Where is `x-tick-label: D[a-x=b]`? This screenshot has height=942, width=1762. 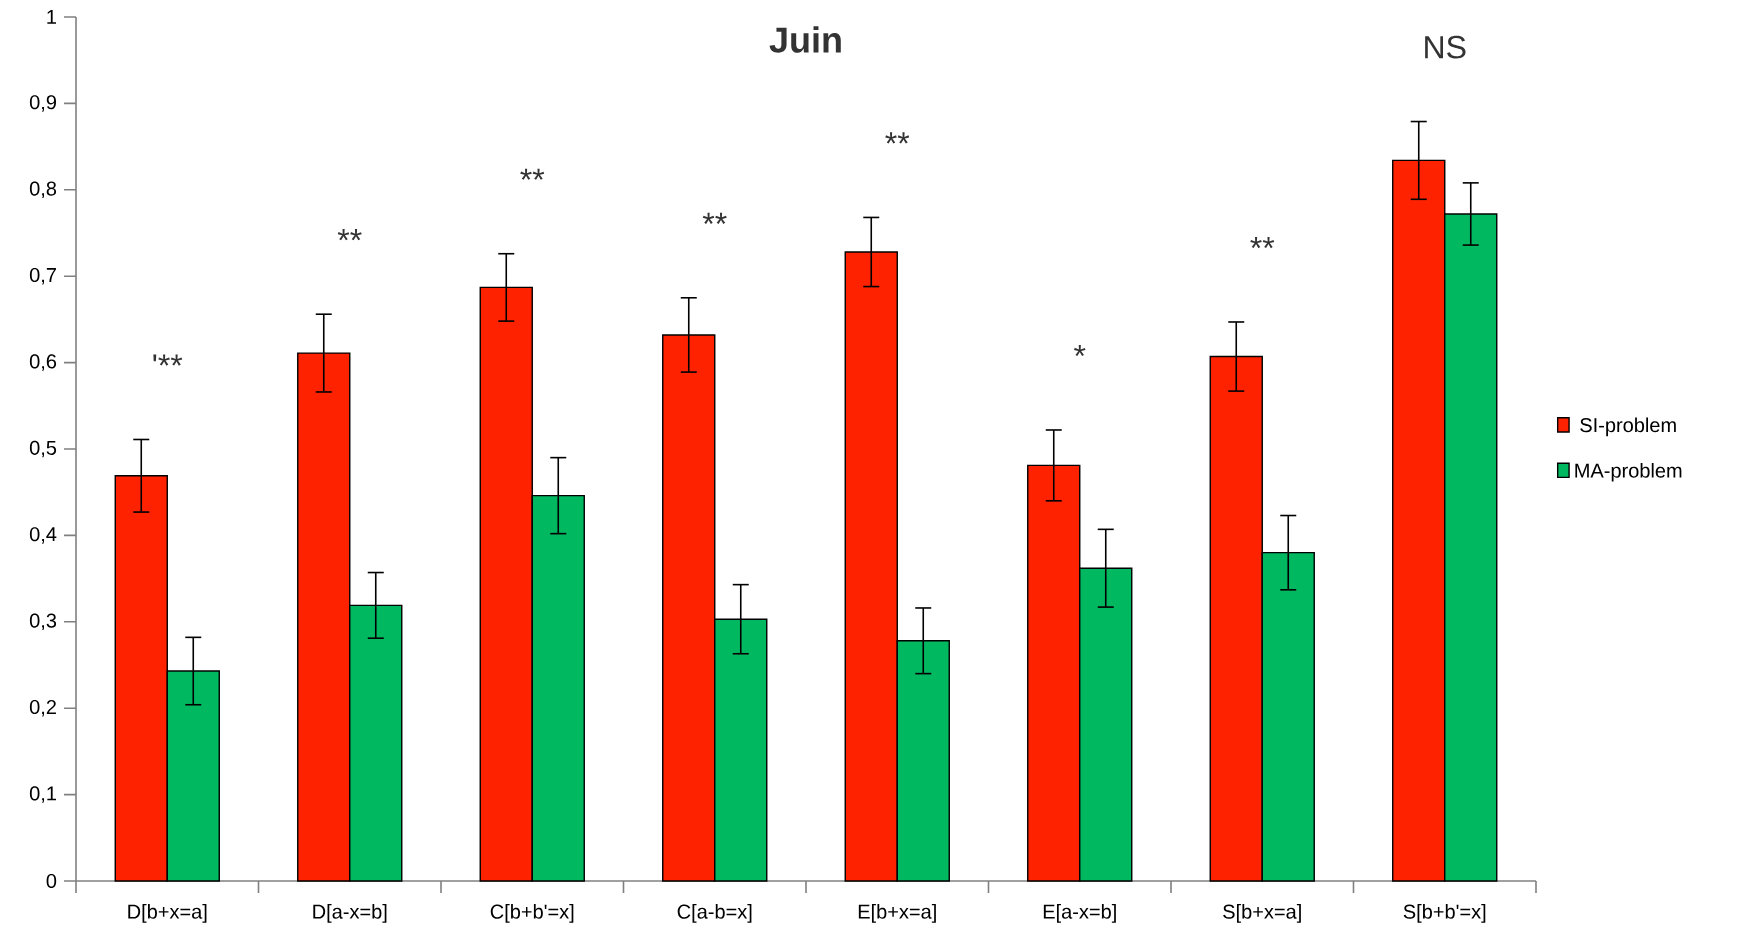
x-tick-label: D[a-x=b] is located at coordinates (350, 913).